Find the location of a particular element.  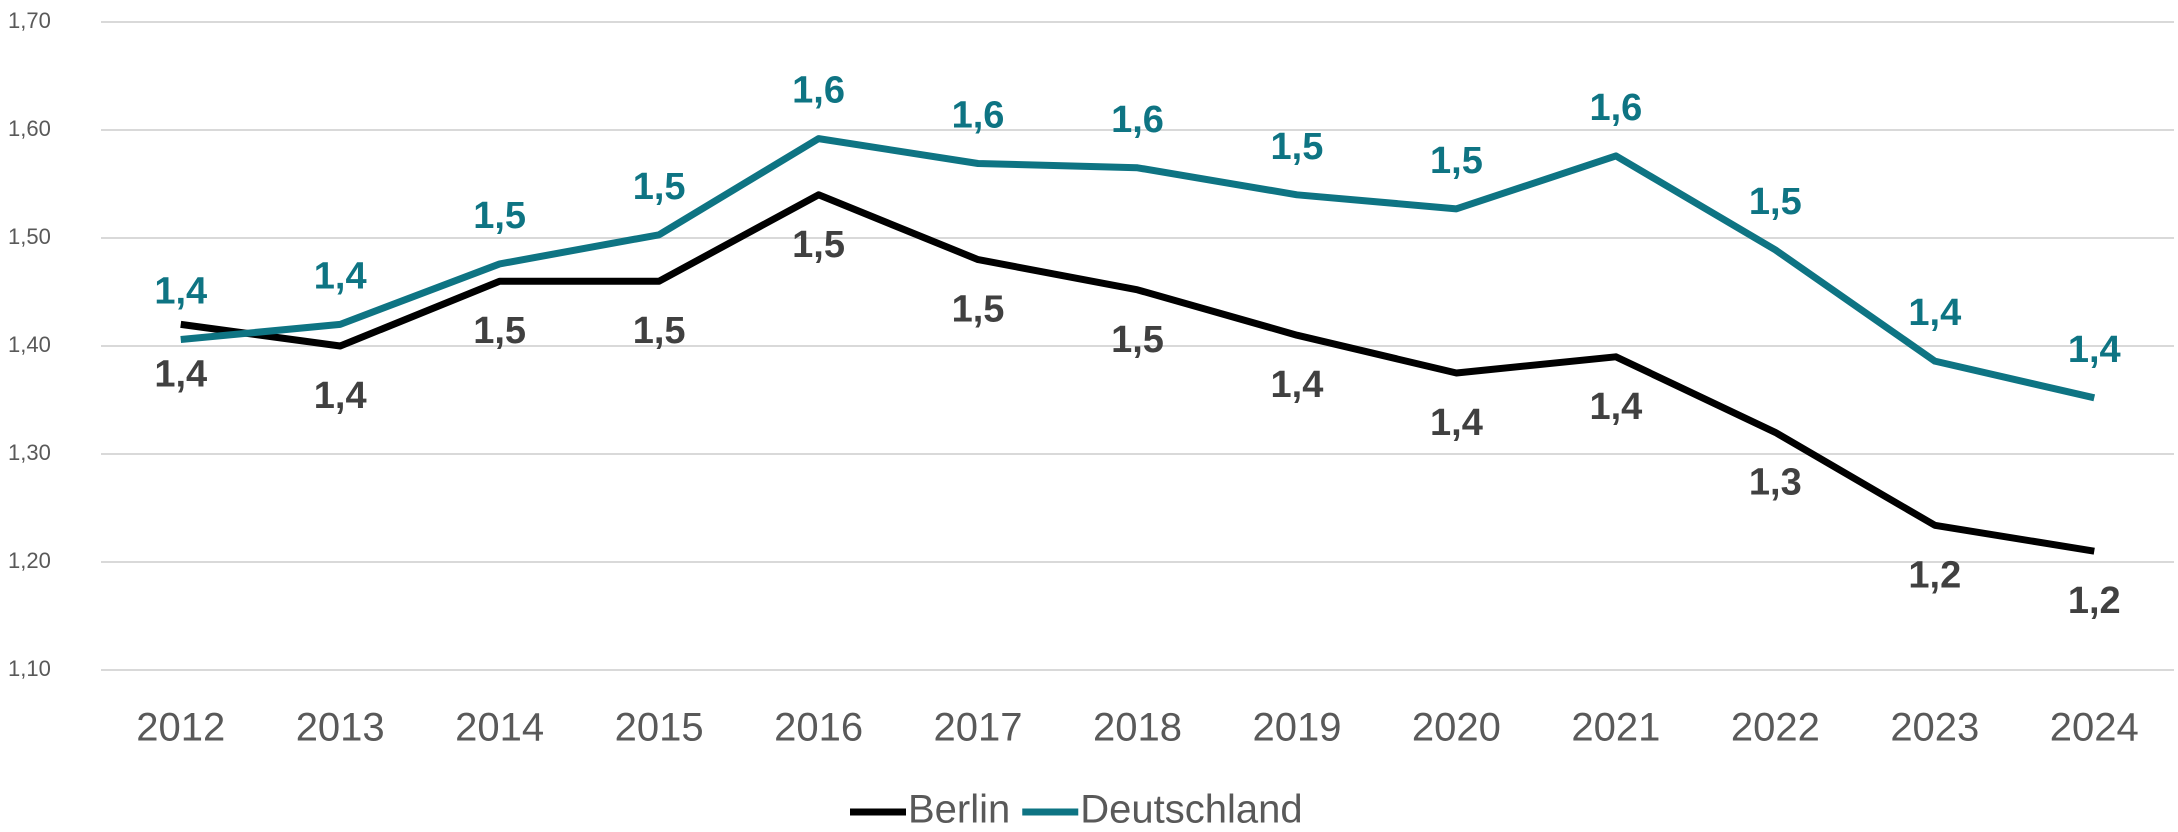

legend-label: Deutschland is located at coordinates (1191, 810).